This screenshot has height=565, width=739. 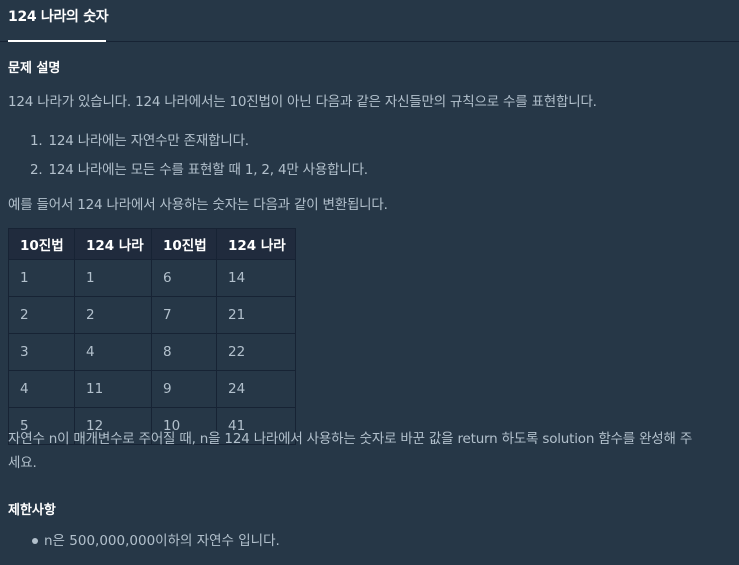 I want to click on table-cell: 5, so click(x=41, y=426).